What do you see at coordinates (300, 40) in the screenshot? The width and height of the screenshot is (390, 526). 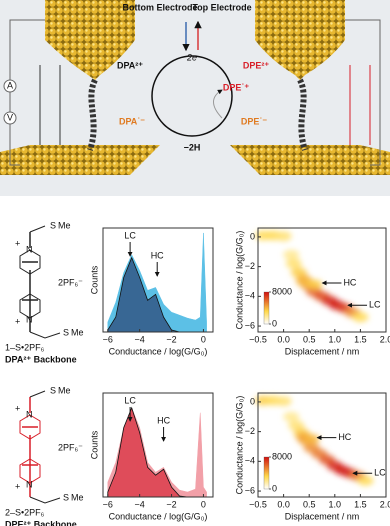 I see `top-tip-right` at bounding box center [300, 40].